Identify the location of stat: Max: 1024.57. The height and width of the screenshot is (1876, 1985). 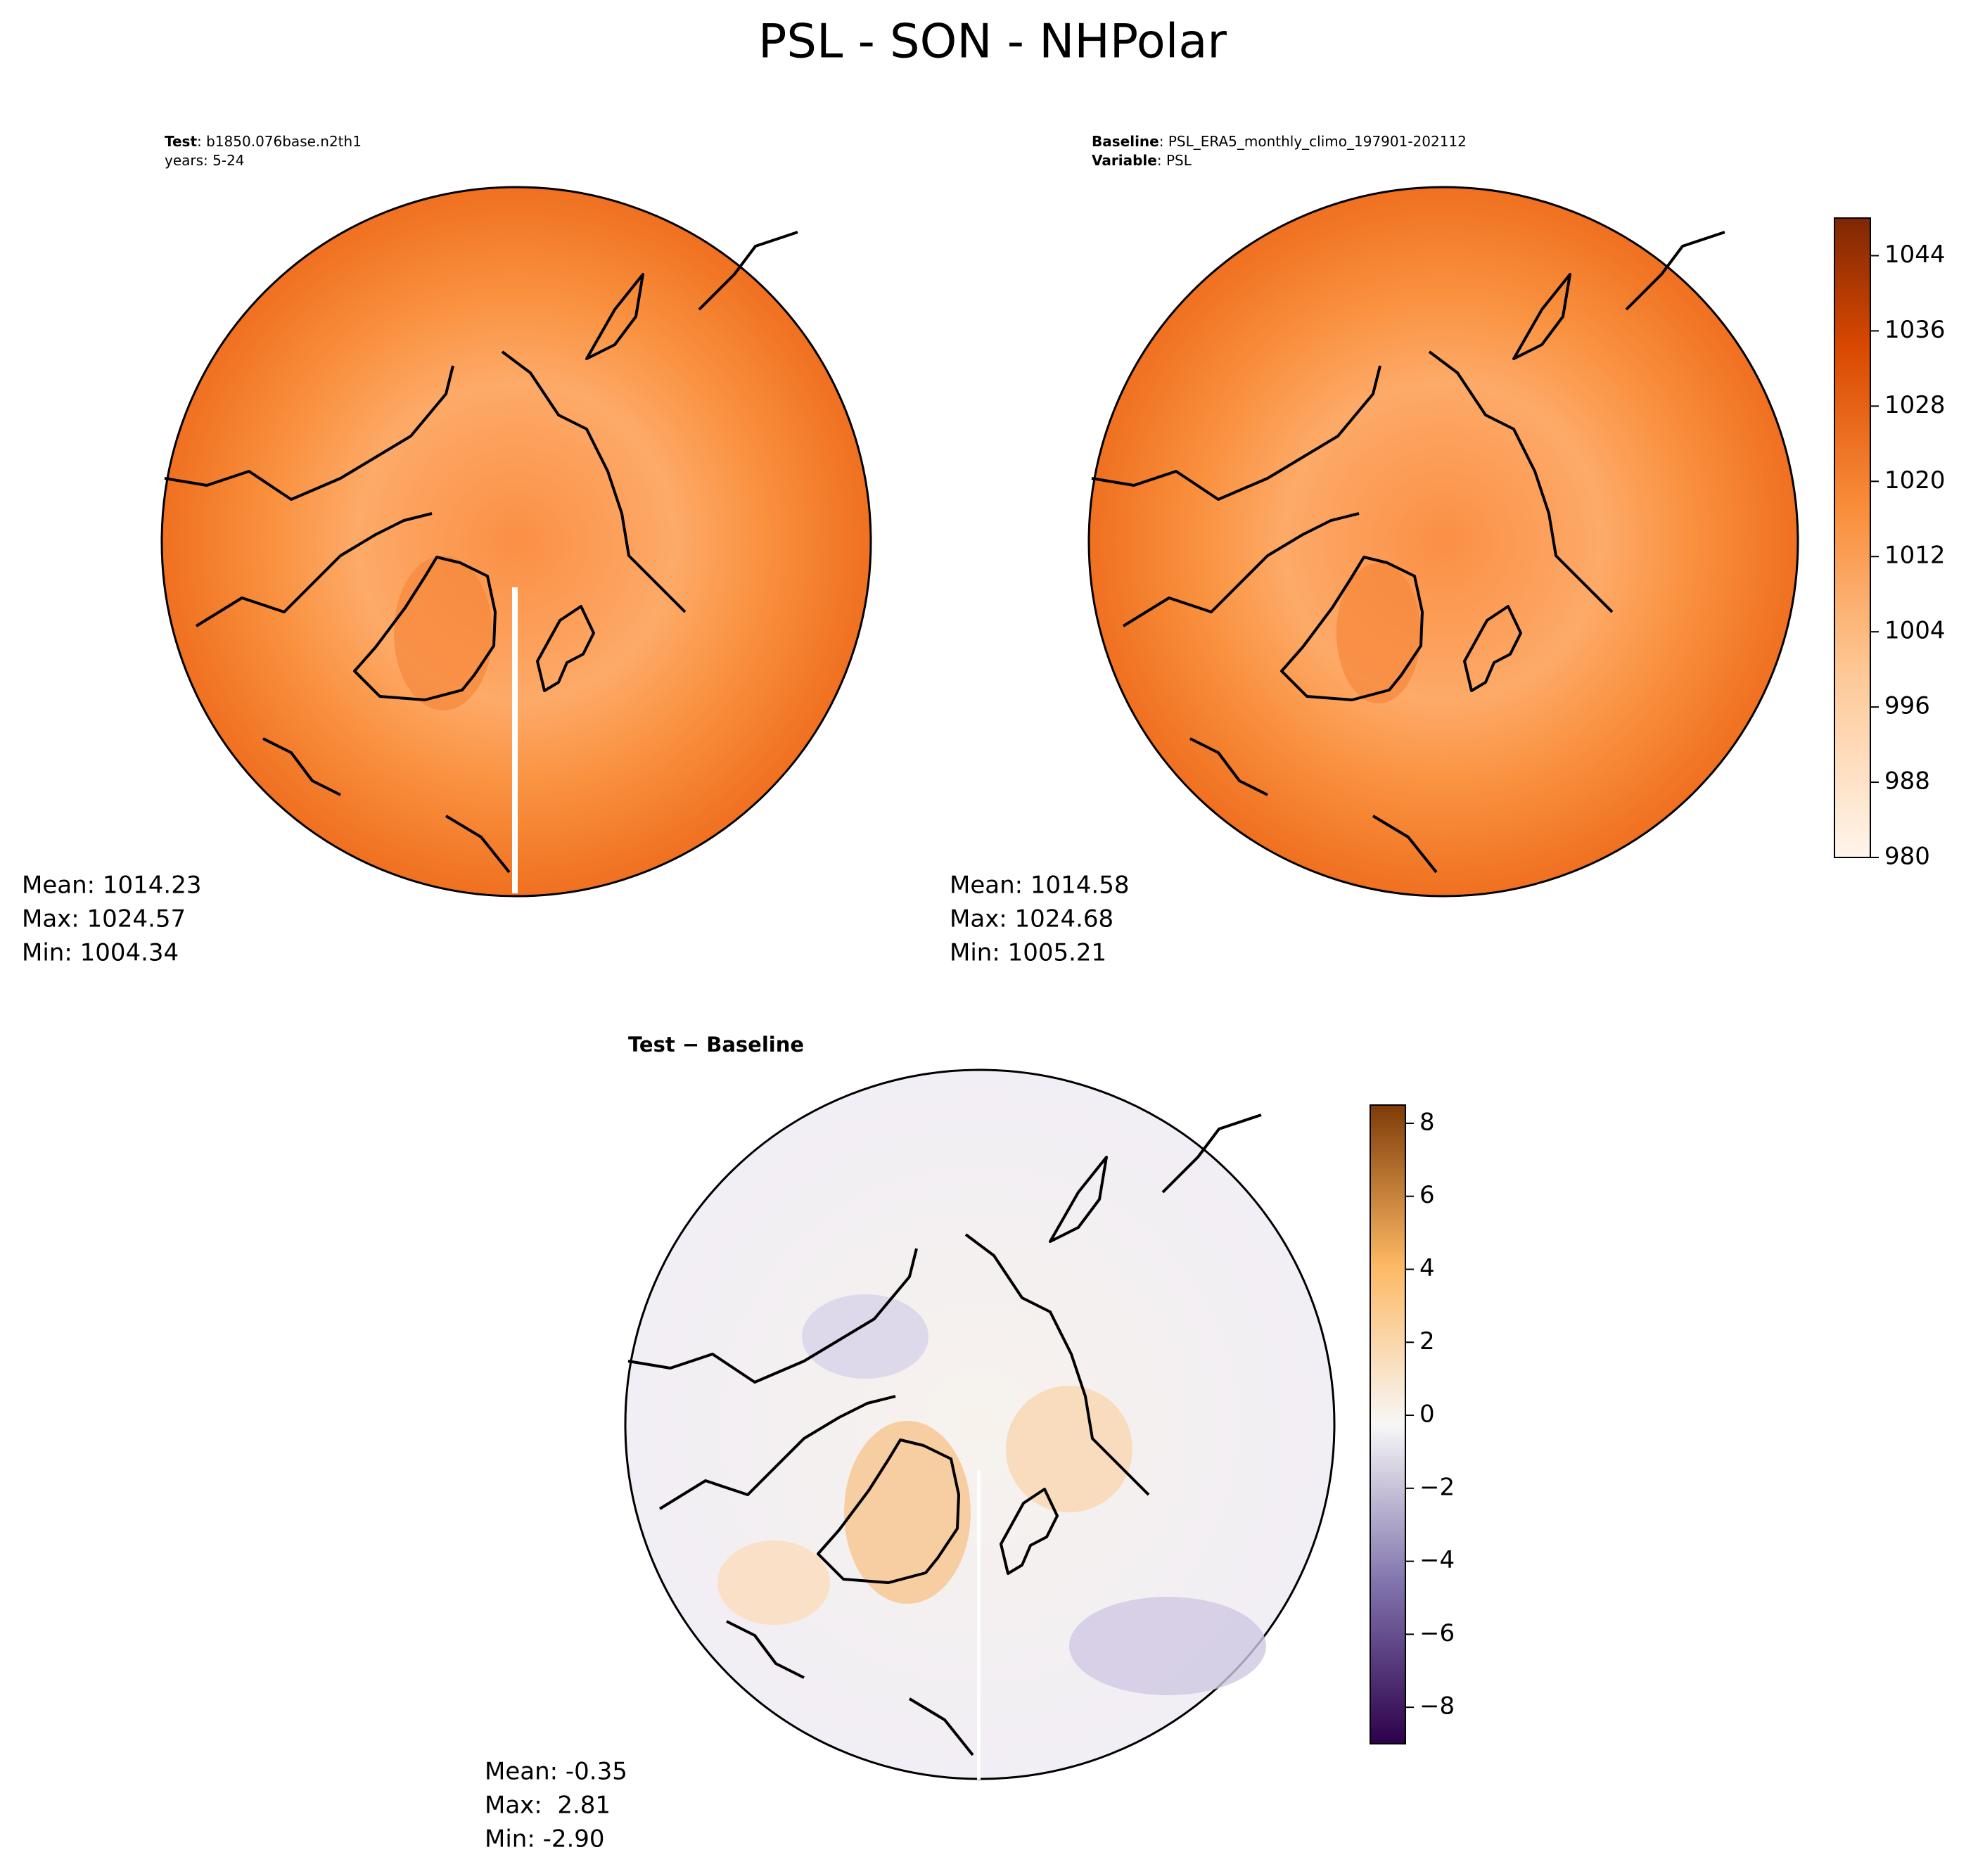
(104, 919).